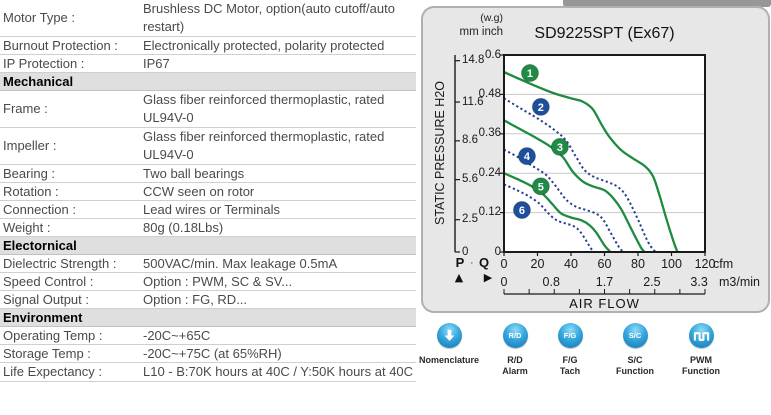  I want to click on plot-border, so click(604, 153).